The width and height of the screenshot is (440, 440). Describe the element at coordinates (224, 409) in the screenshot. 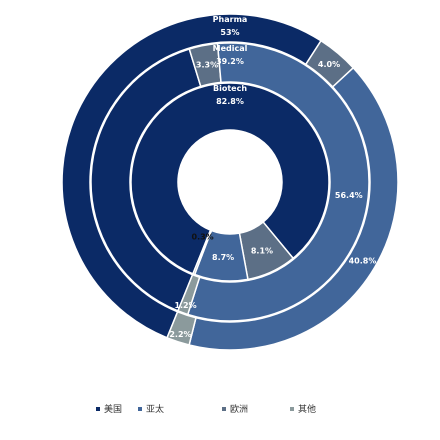

I see `legend-swatch-eu` at that location.